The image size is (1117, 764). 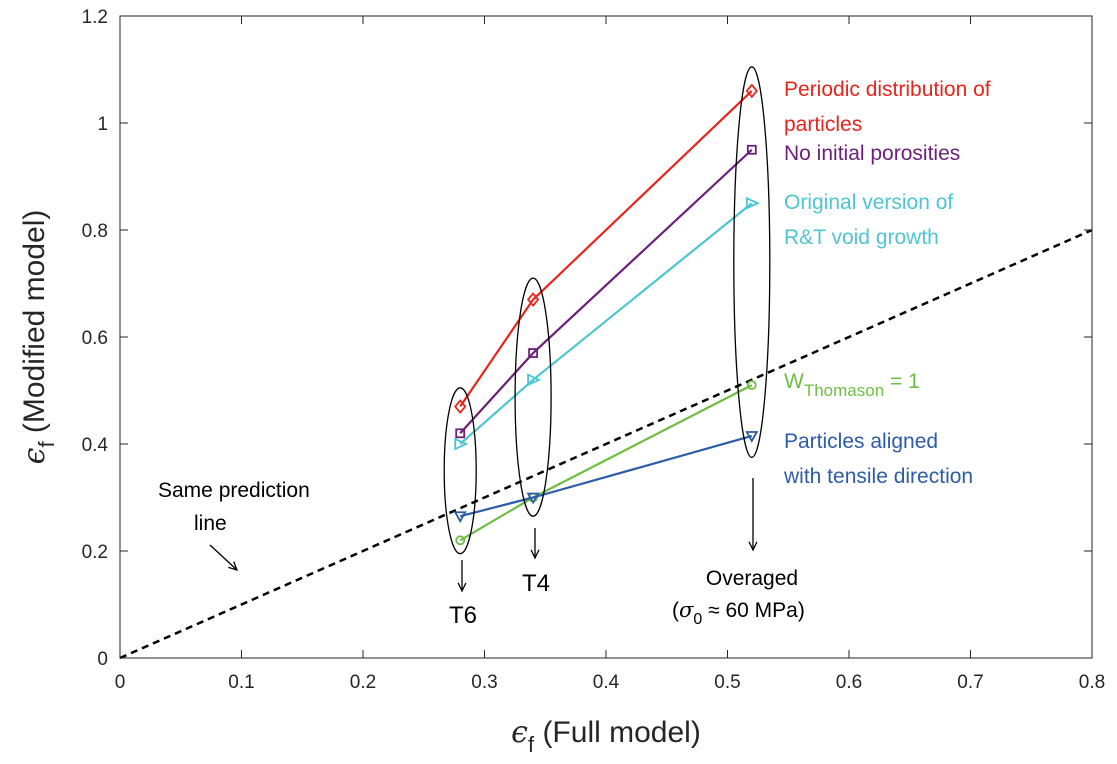 What do you see at coordinates (34, 326) in the screenshot?
I see `y-axis-text: (Modified model)` at bounding box center [34, 326].